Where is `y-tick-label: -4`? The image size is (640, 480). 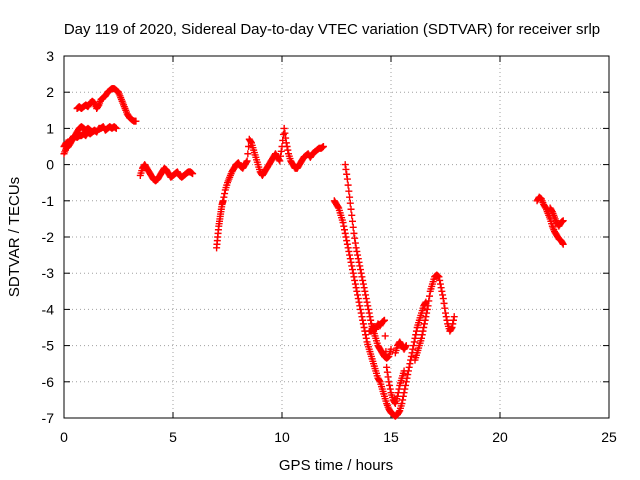 y-tick-label: -4 is located at coordinates (48, 309).